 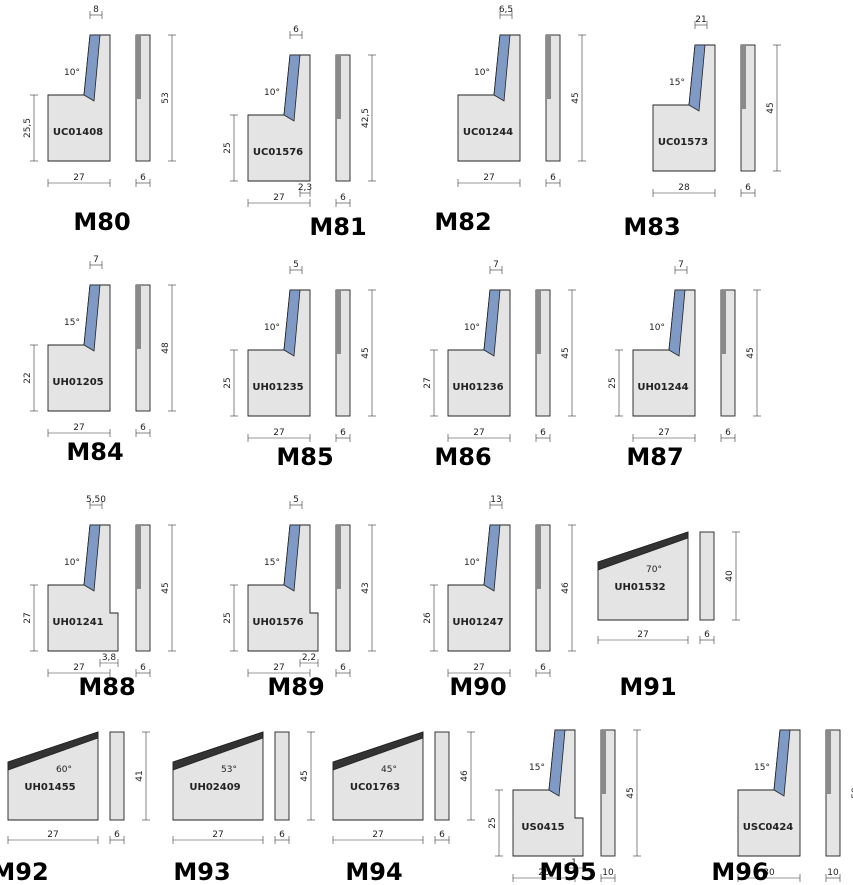 I want to click on tool-model-label: M80, so click(x=101, y=222).